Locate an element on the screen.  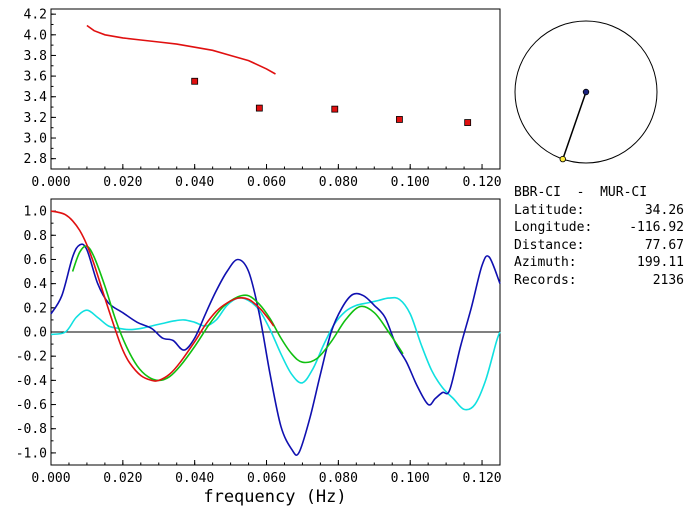
y-tick-label: 4.2 is located at coordinates (35, 15).